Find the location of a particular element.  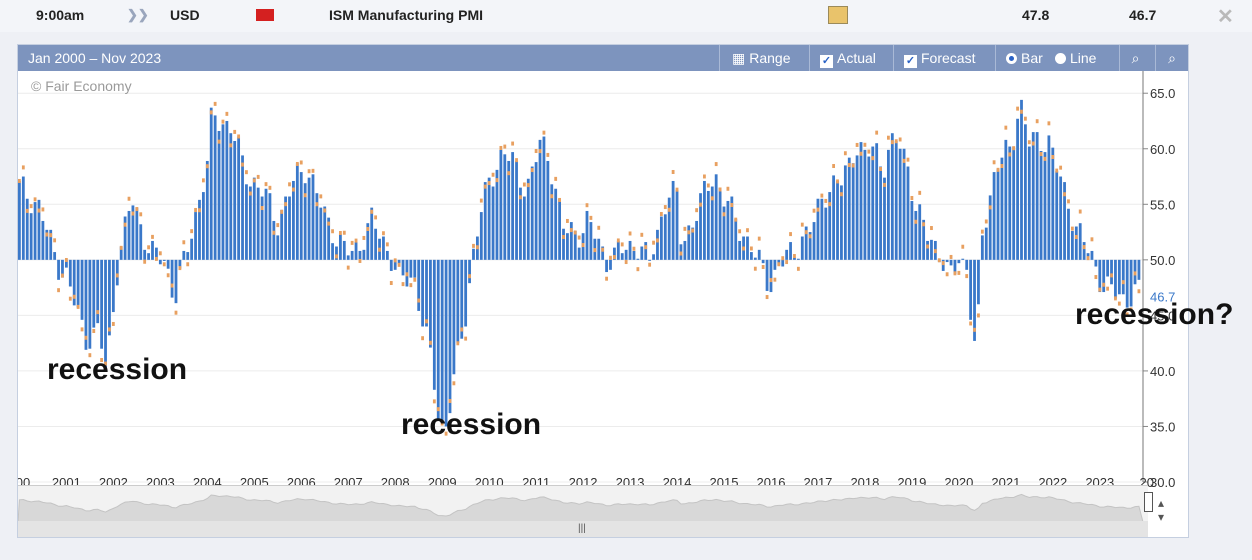

actual-toggle: ✓ Actual is located at coordinates (851, 58).